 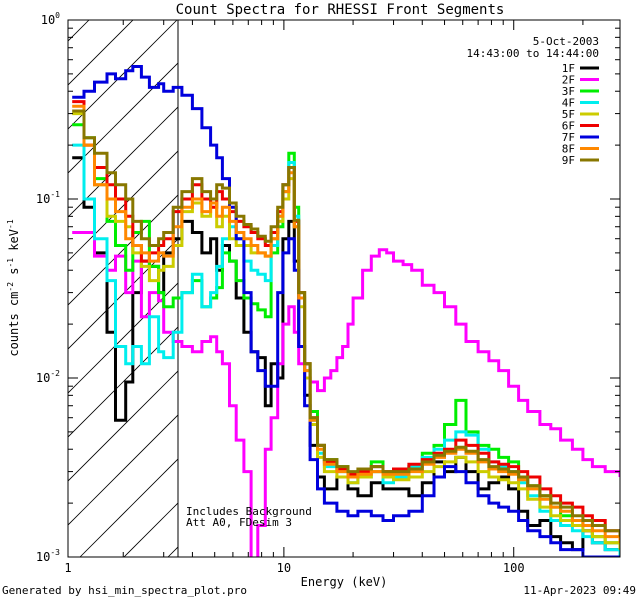 I want to click on y-axis-label-end: keV, so click(x=14, y=243).